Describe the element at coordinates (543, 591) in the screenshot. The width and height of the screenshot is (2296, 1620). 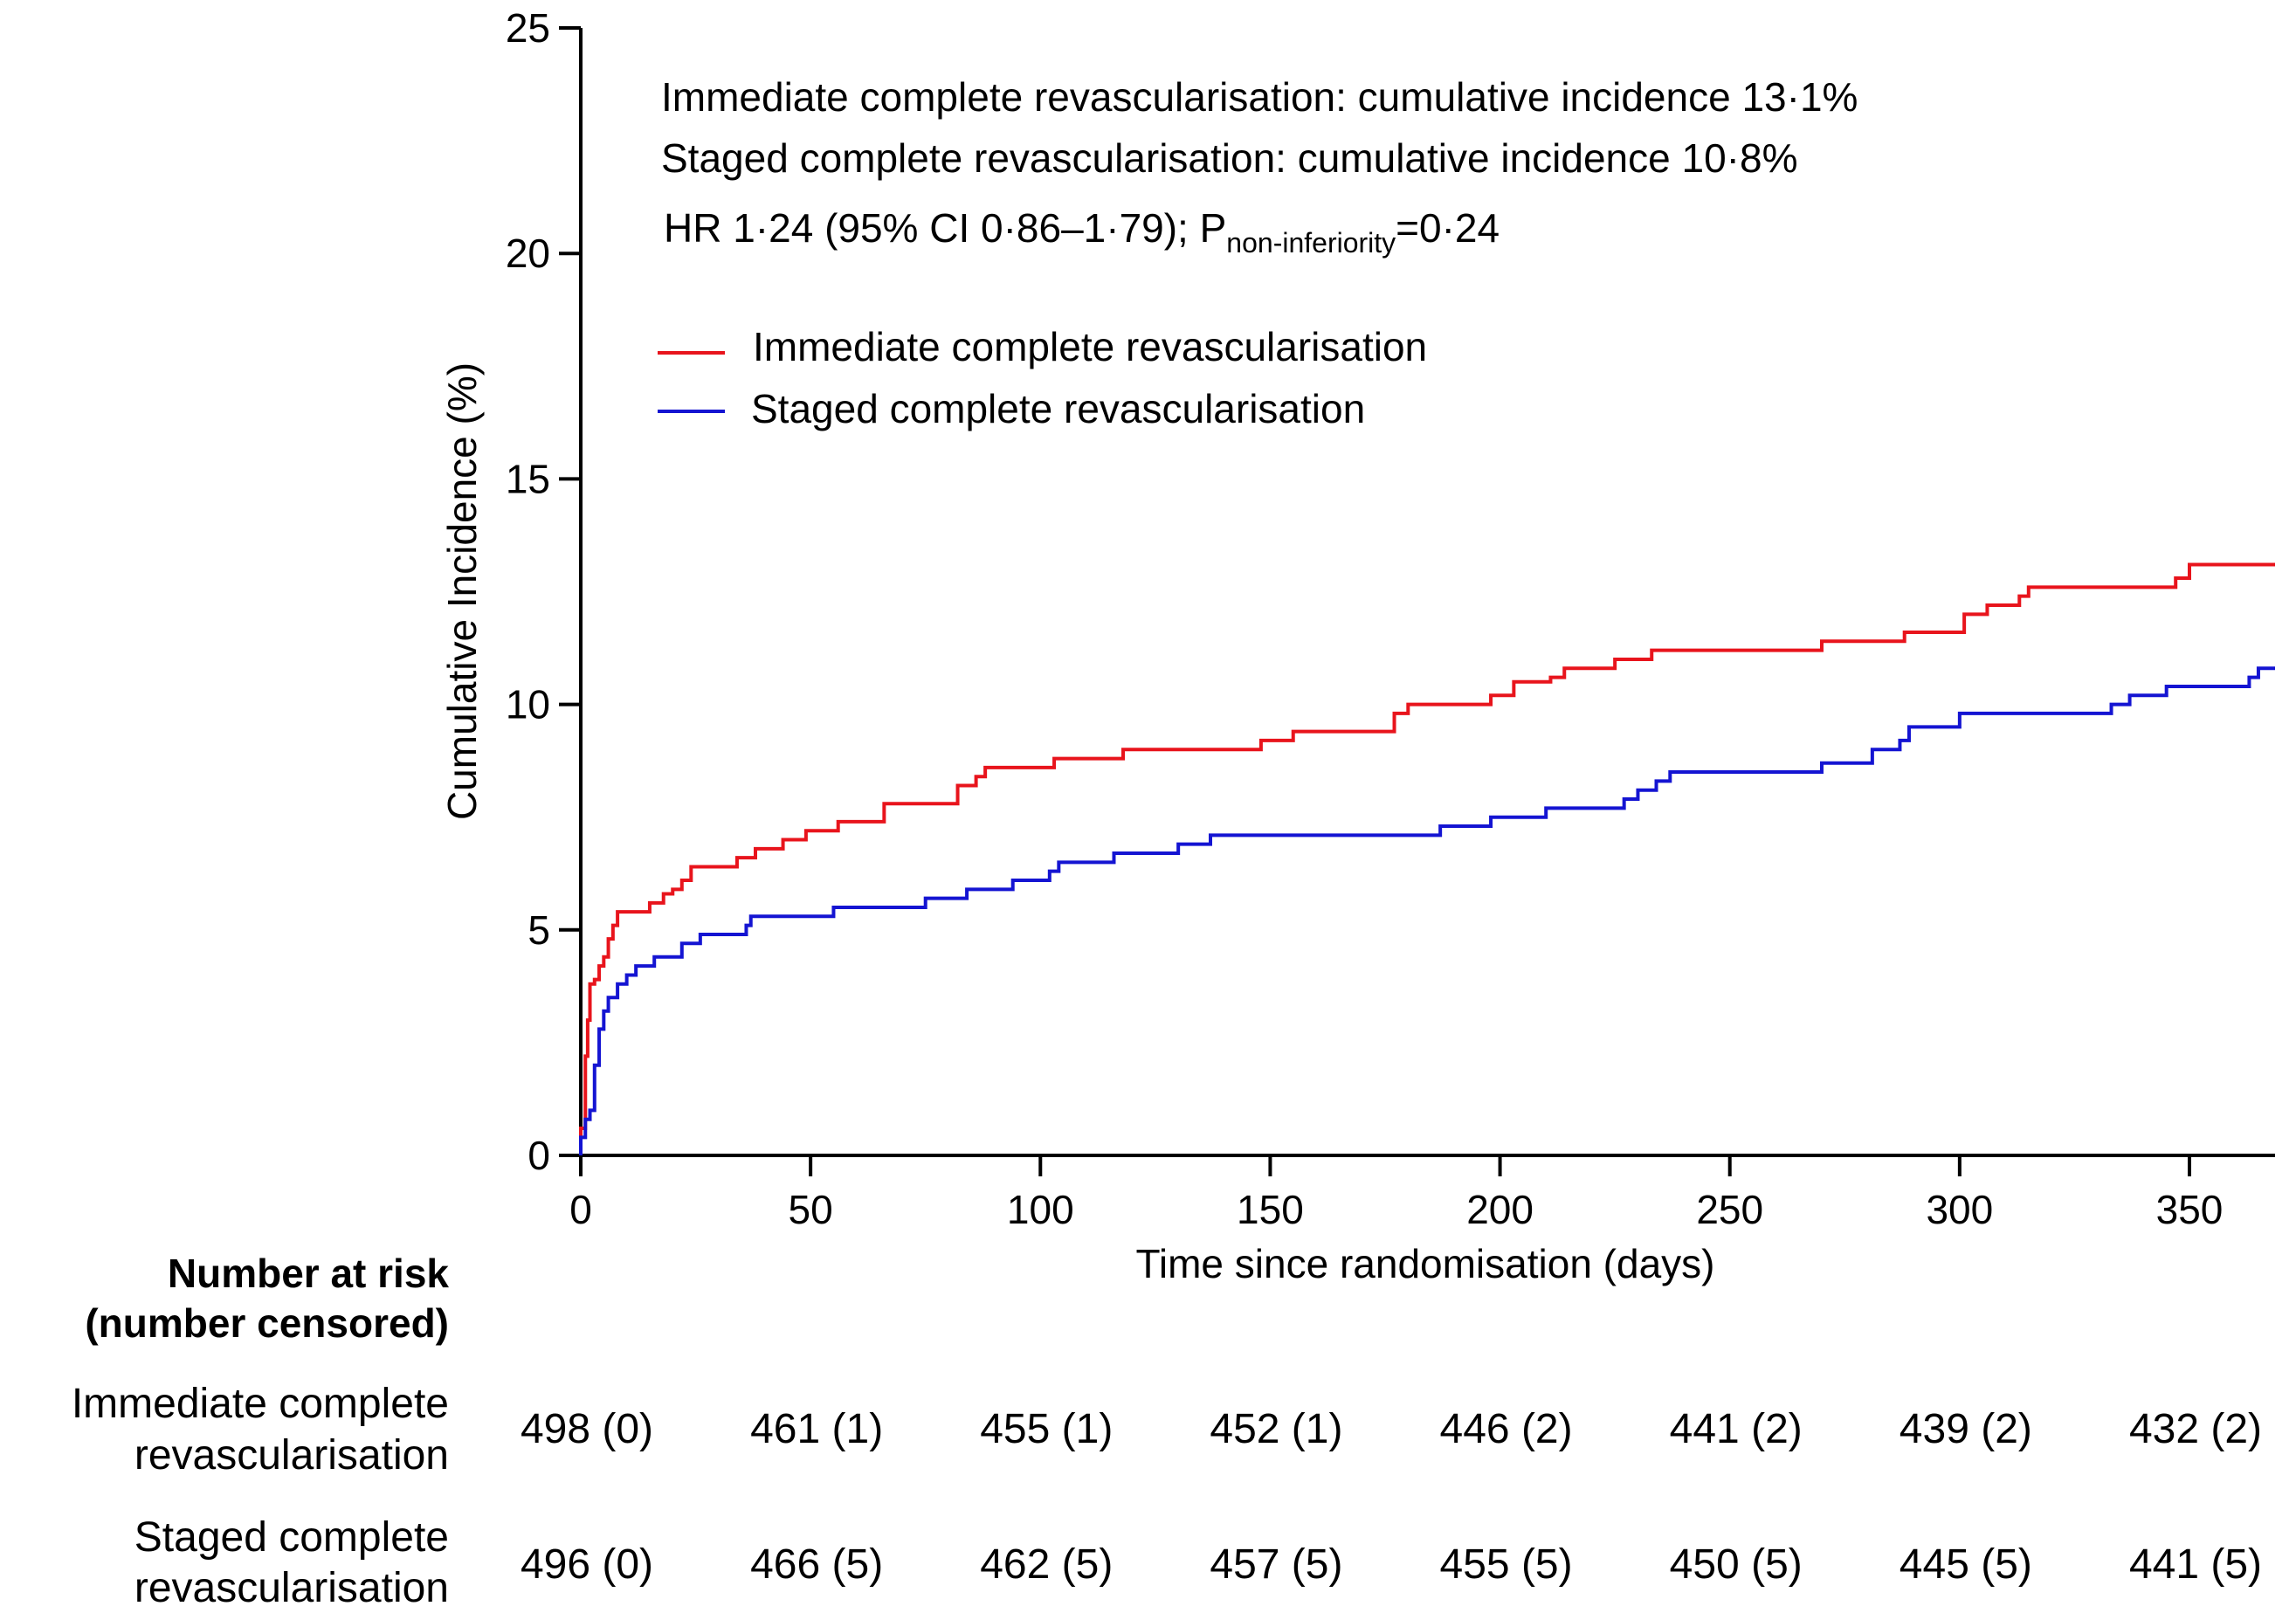
I see `y-axis-ticks: 0 5 10 15 20 25` at that location.